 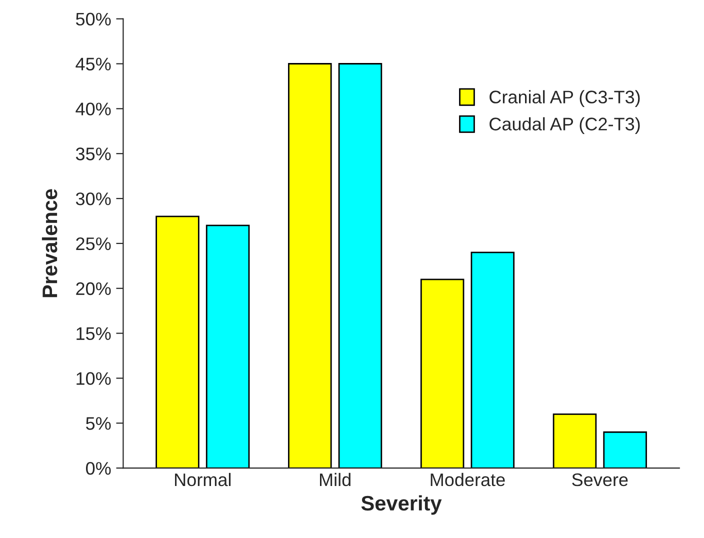 I want to click on y-tick-label: 15%, so click(x=93, y=333).